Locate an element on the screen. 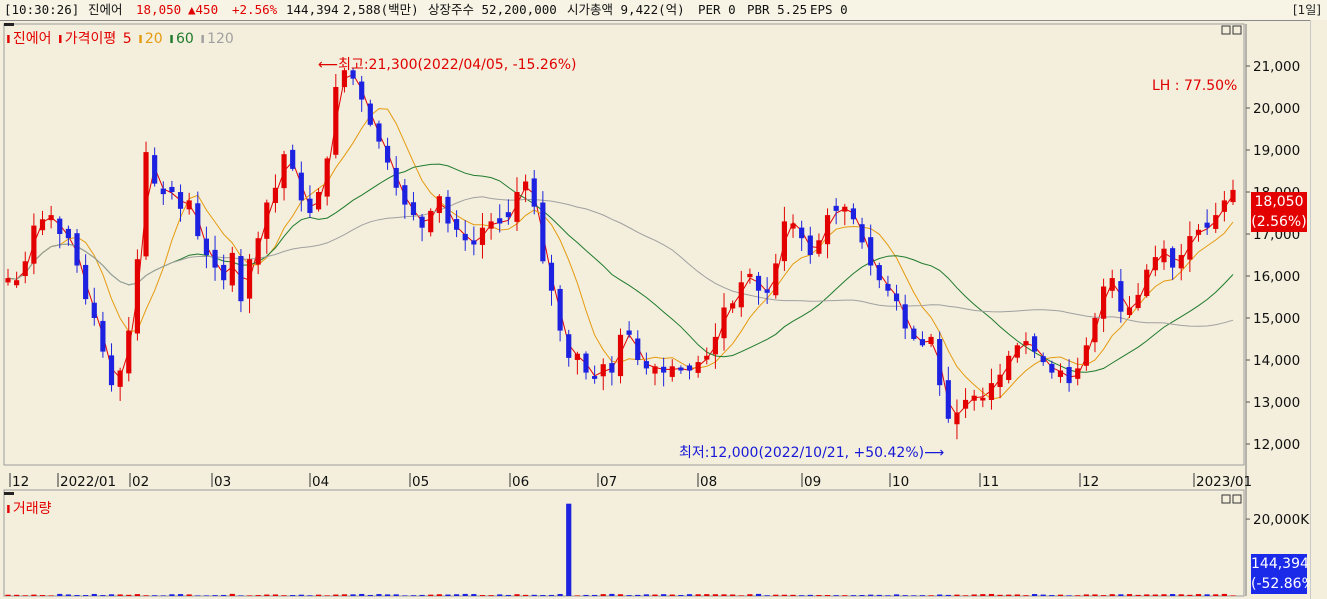 This screenshot has height=599, width=1327. high-annotation: ⟵최고:21,300(2022/04/05, -15.26%) is located at coordinates (447, 65).